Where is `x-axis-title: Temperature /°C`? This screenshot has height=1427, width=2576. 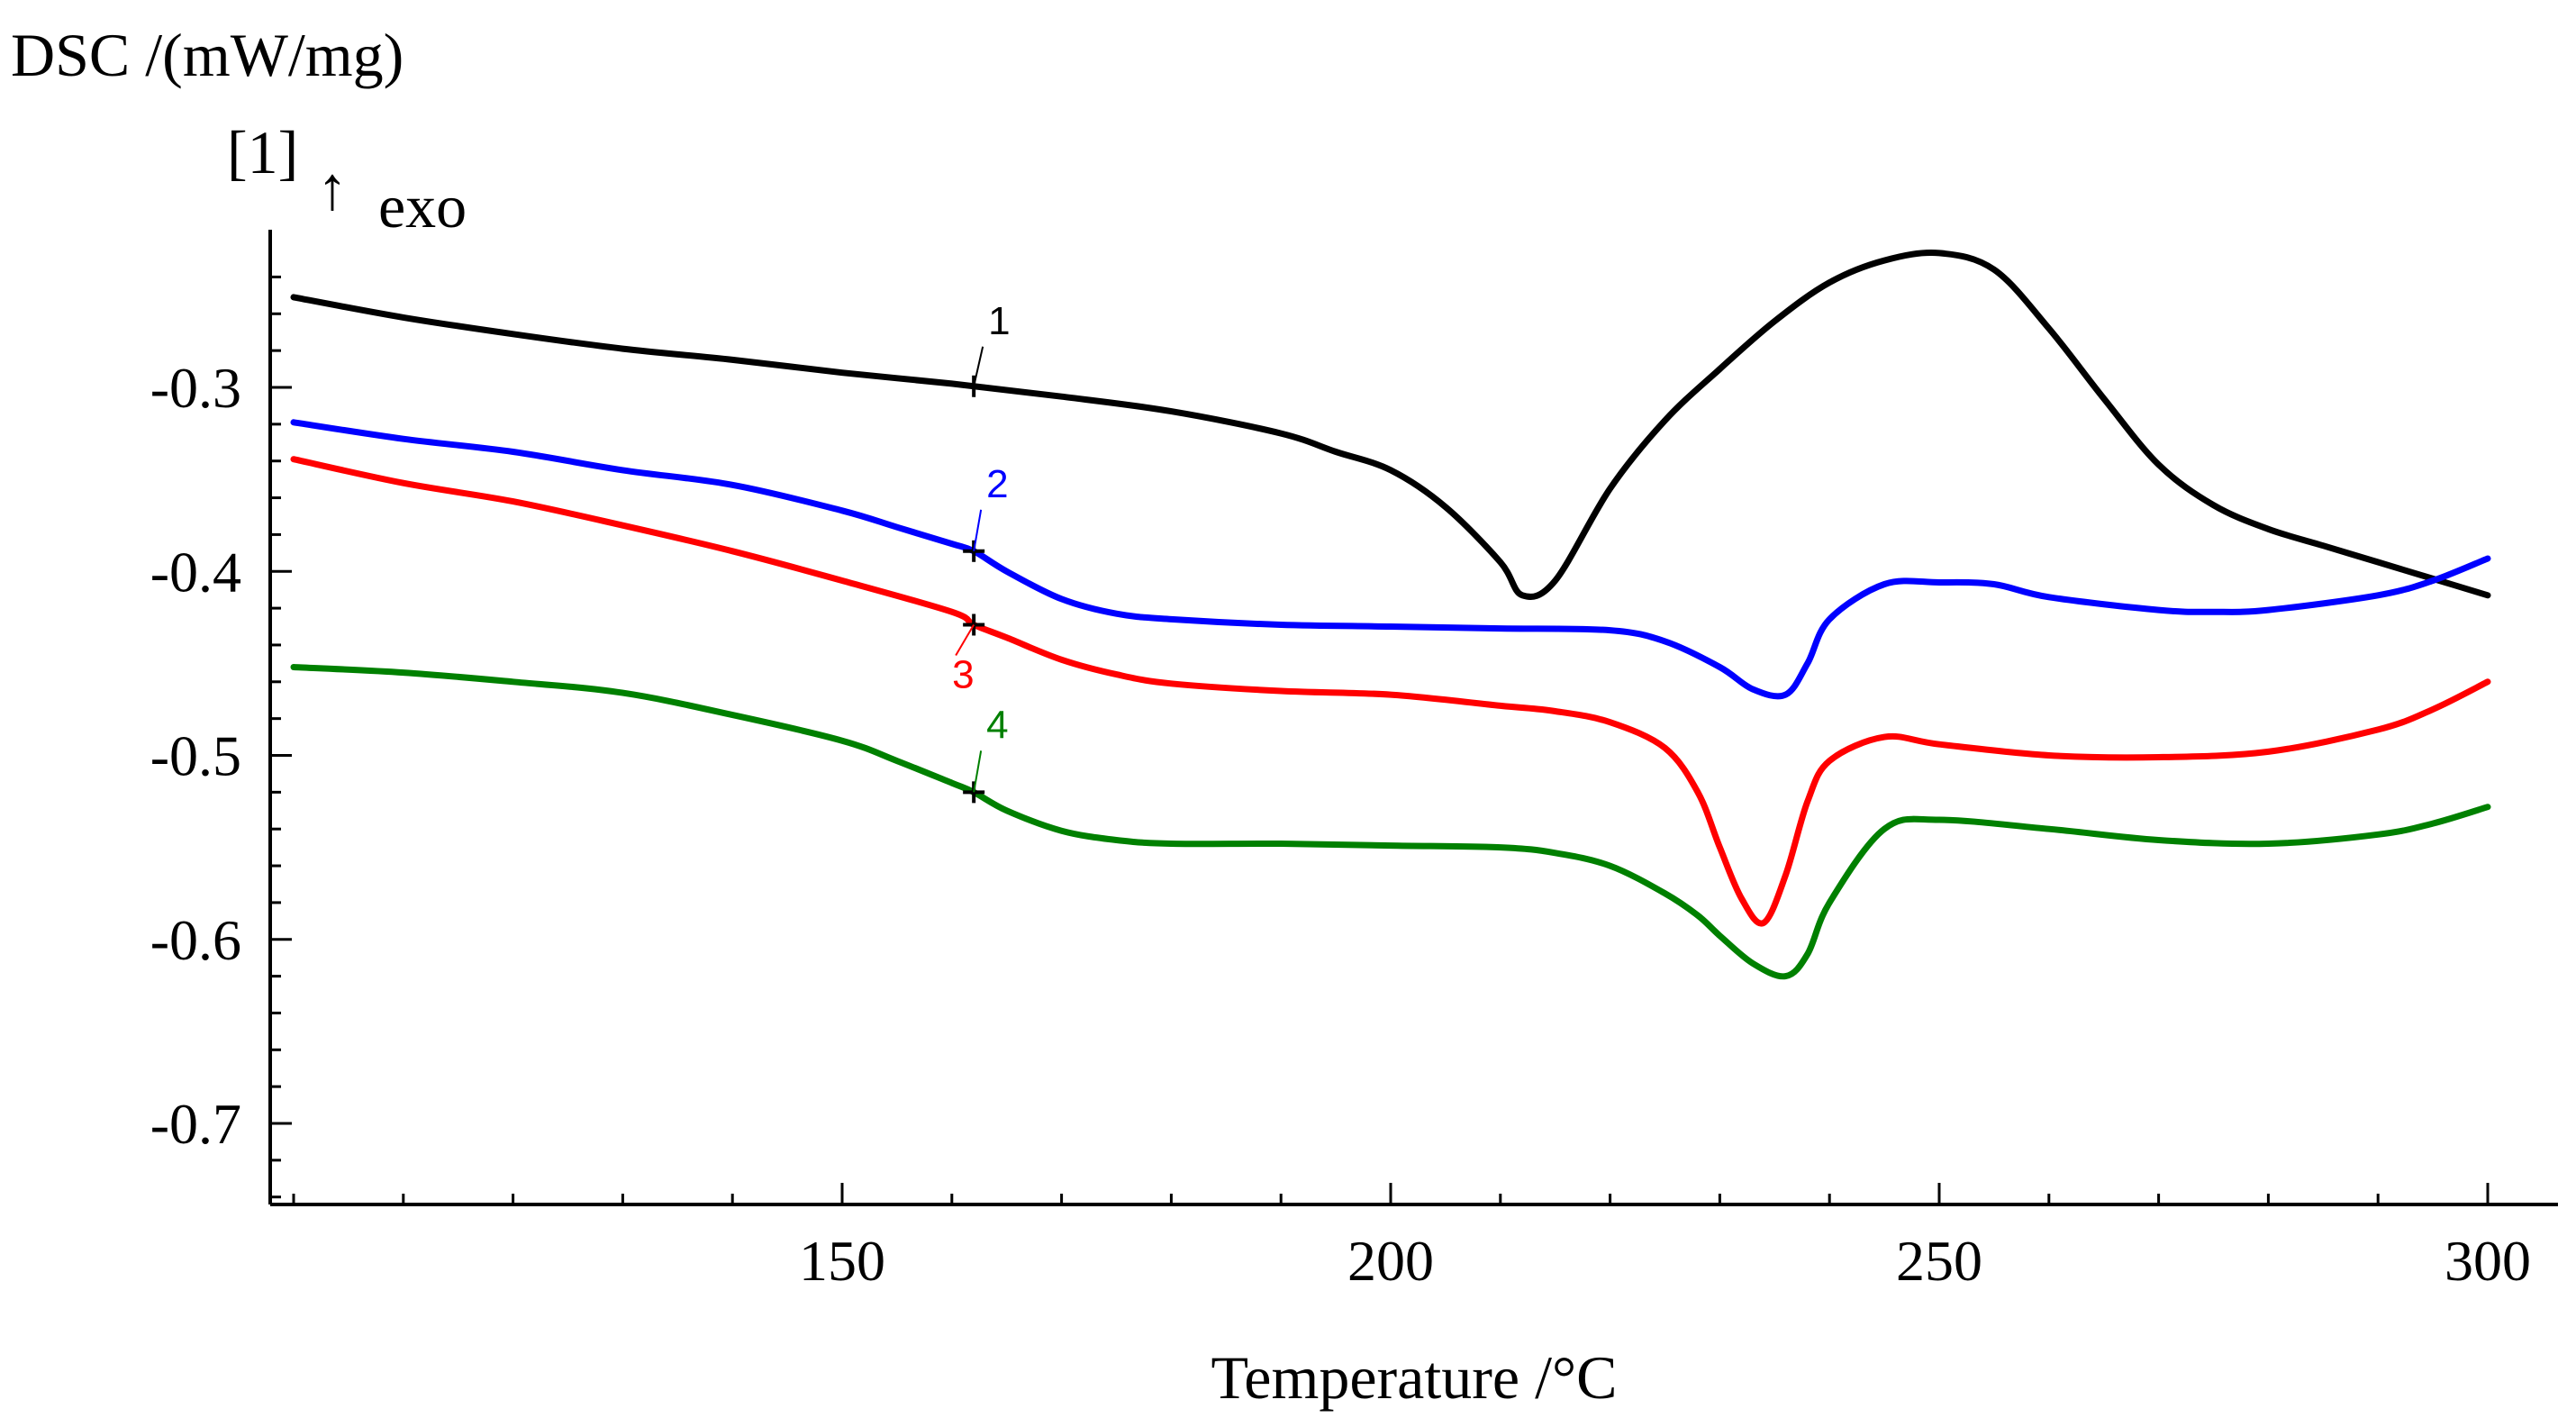 x-axis-title: Temperature /°C is located at coordinates (1414, 1377).